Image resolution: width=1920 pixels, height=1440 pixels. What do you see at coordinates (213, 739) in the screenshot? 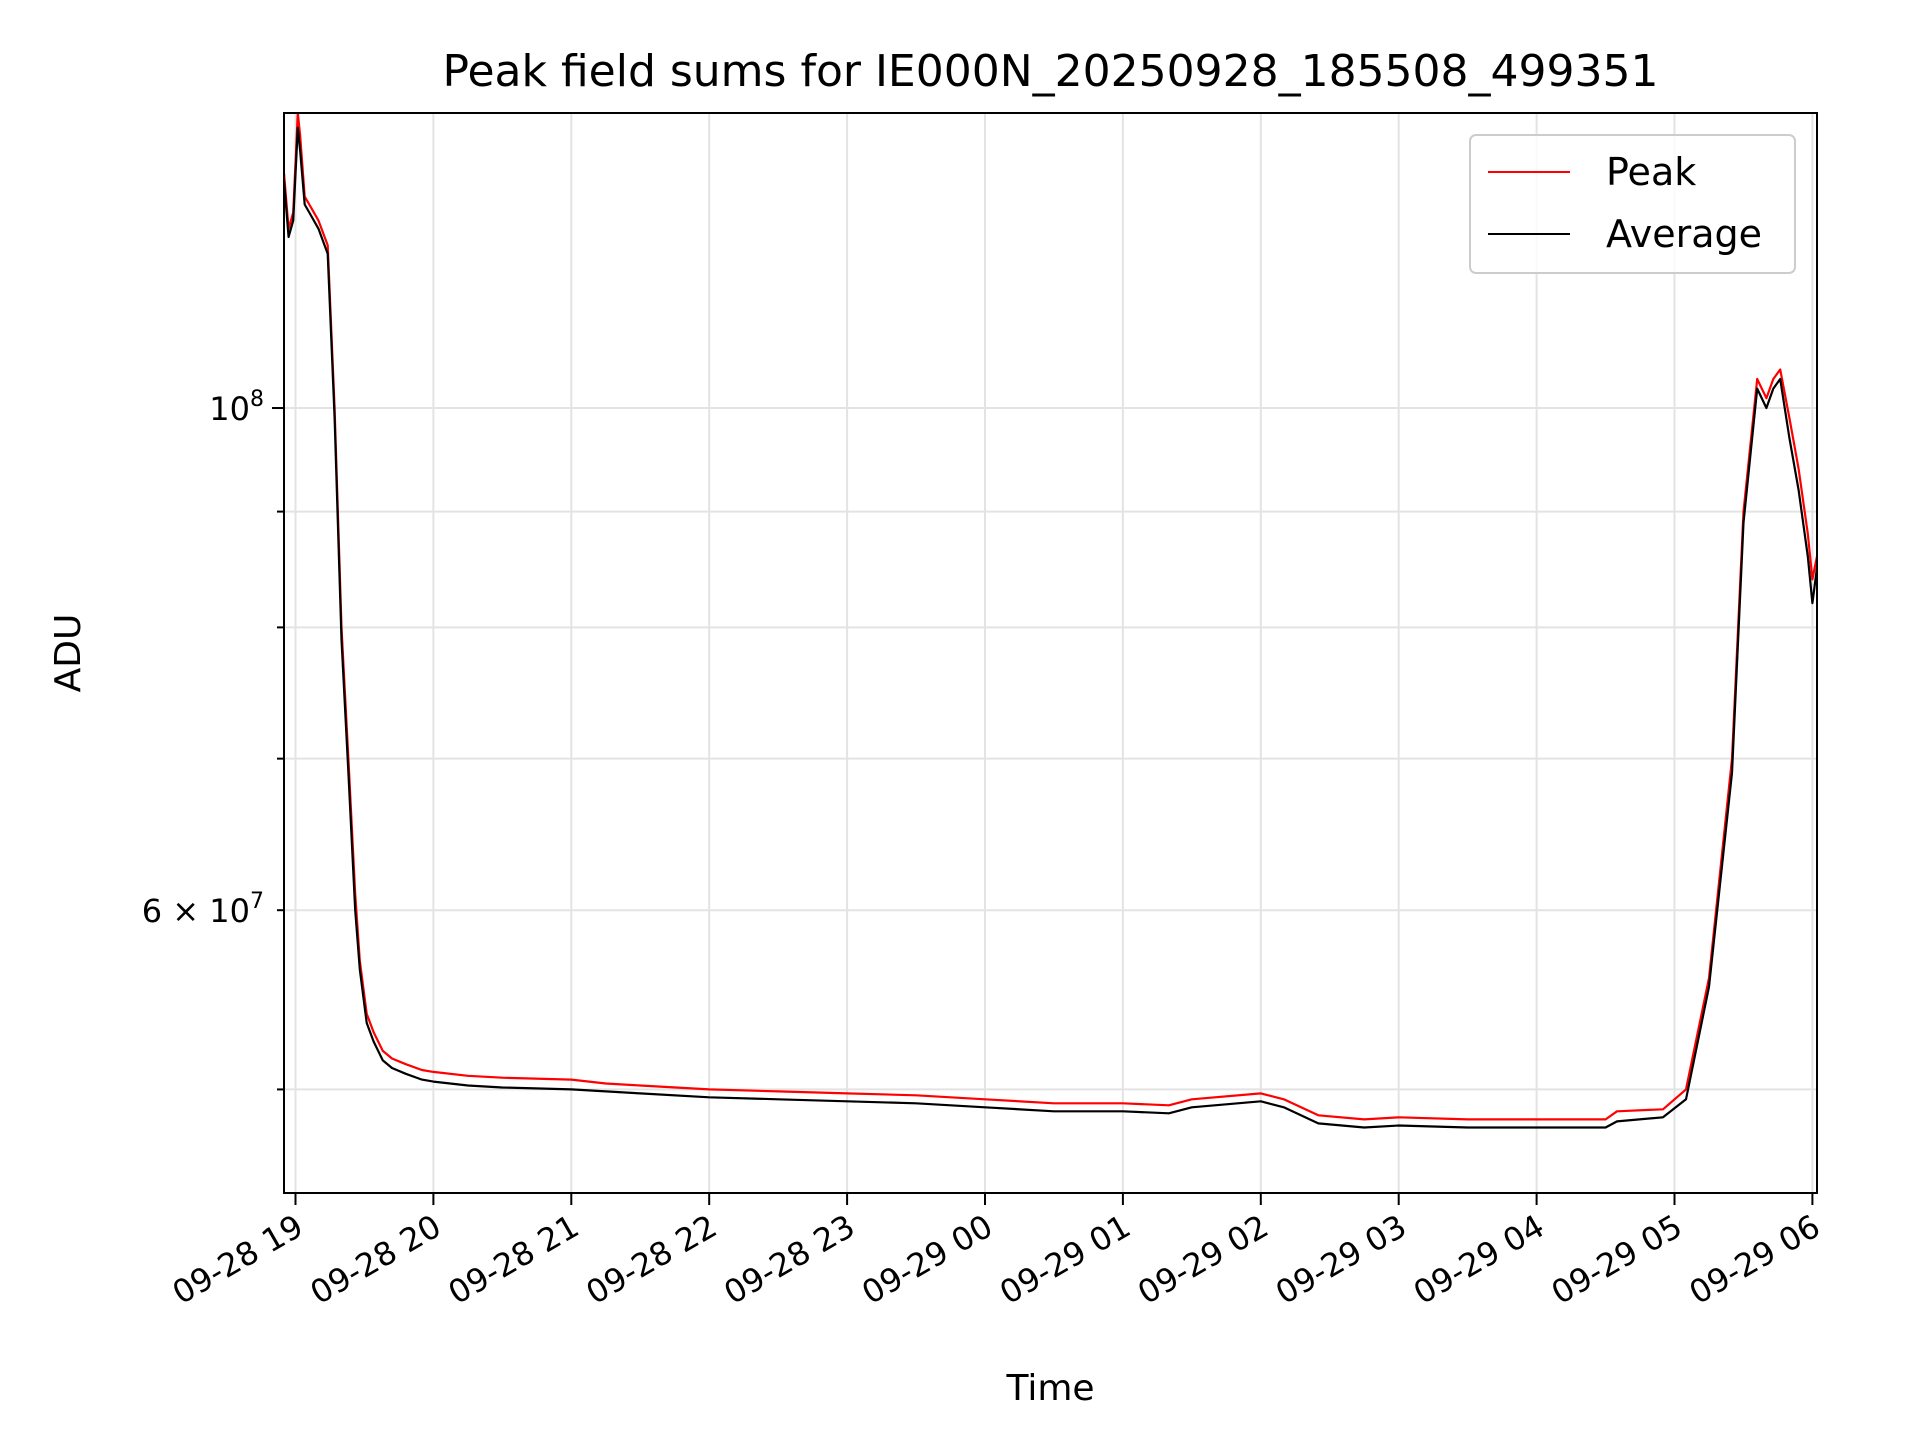
I see `y-axis-ticks: 108 6 × 107` at bounding box center [213, 739].